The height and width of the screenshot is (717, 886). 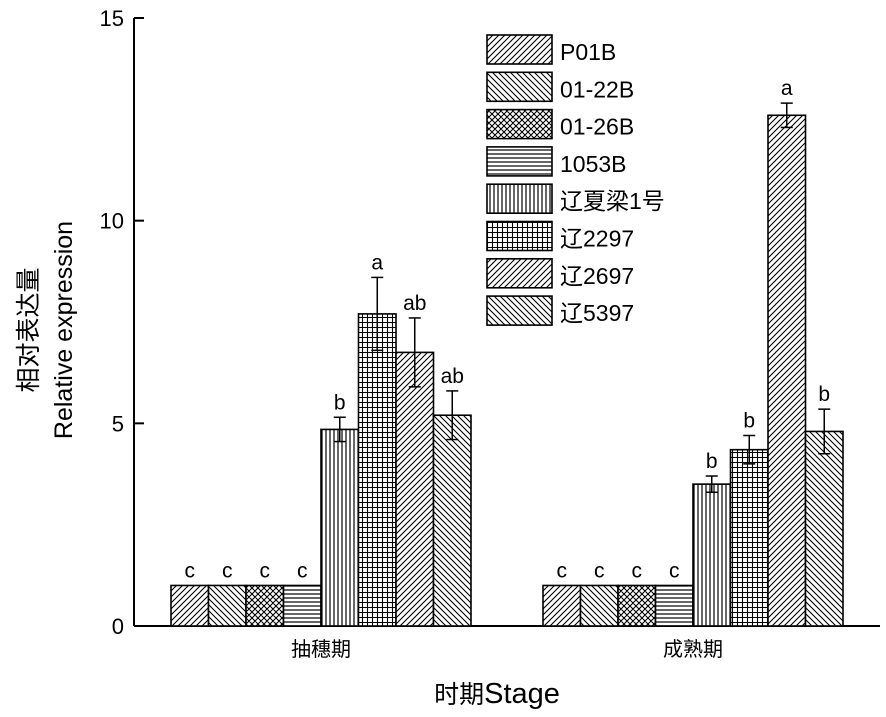 What do you see at coordinates (118, 423) in the screenshot?
I see `y-tick-label: 5` at bounding box center [118, 423].